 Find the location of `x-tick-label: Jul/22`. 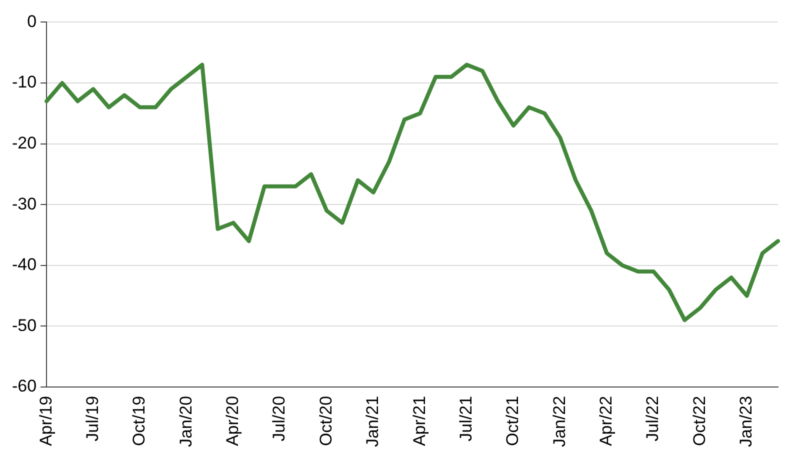

x-tick-label: Jul/22 is located at coordinates (652, 419).